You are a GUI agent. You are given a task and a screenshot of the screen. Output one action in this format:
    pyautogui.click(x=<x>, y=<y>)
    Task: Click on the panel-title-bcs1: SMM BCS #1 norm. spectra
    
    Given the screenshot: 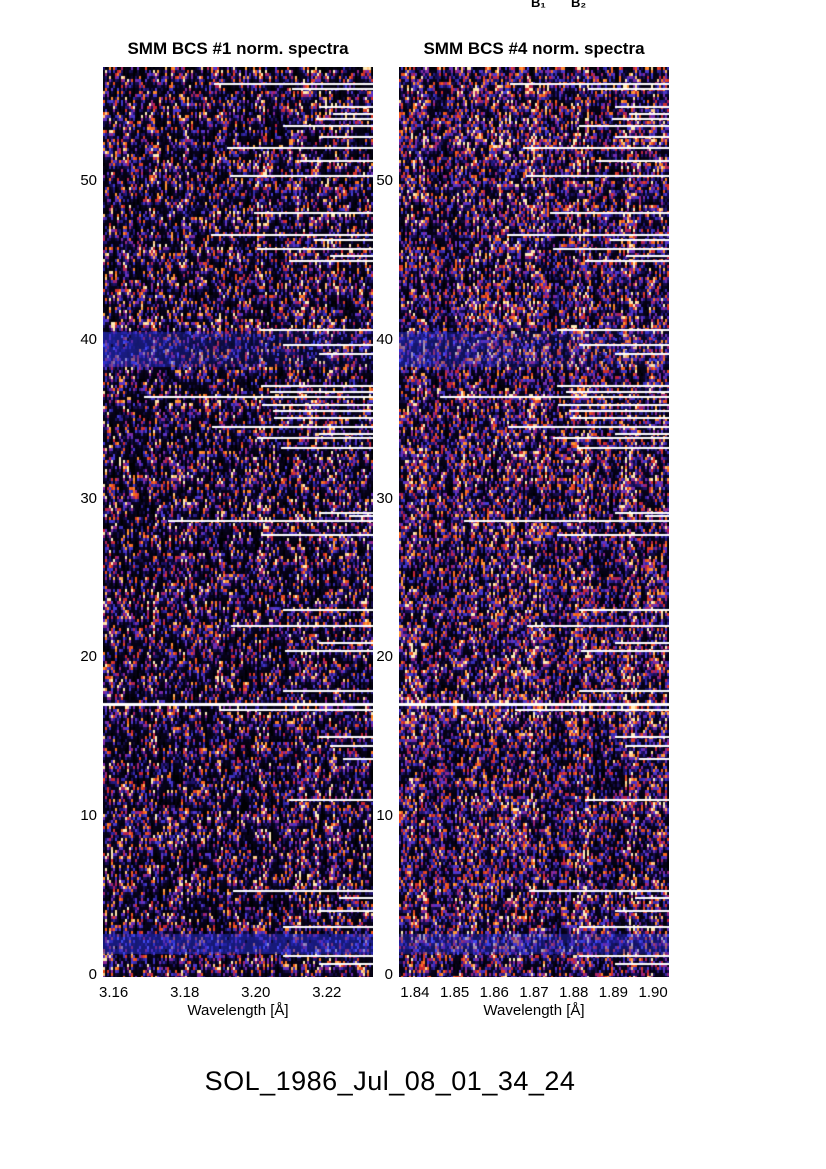 What is the action you would take?
    pyautogui.click(x=238, y=48)
    